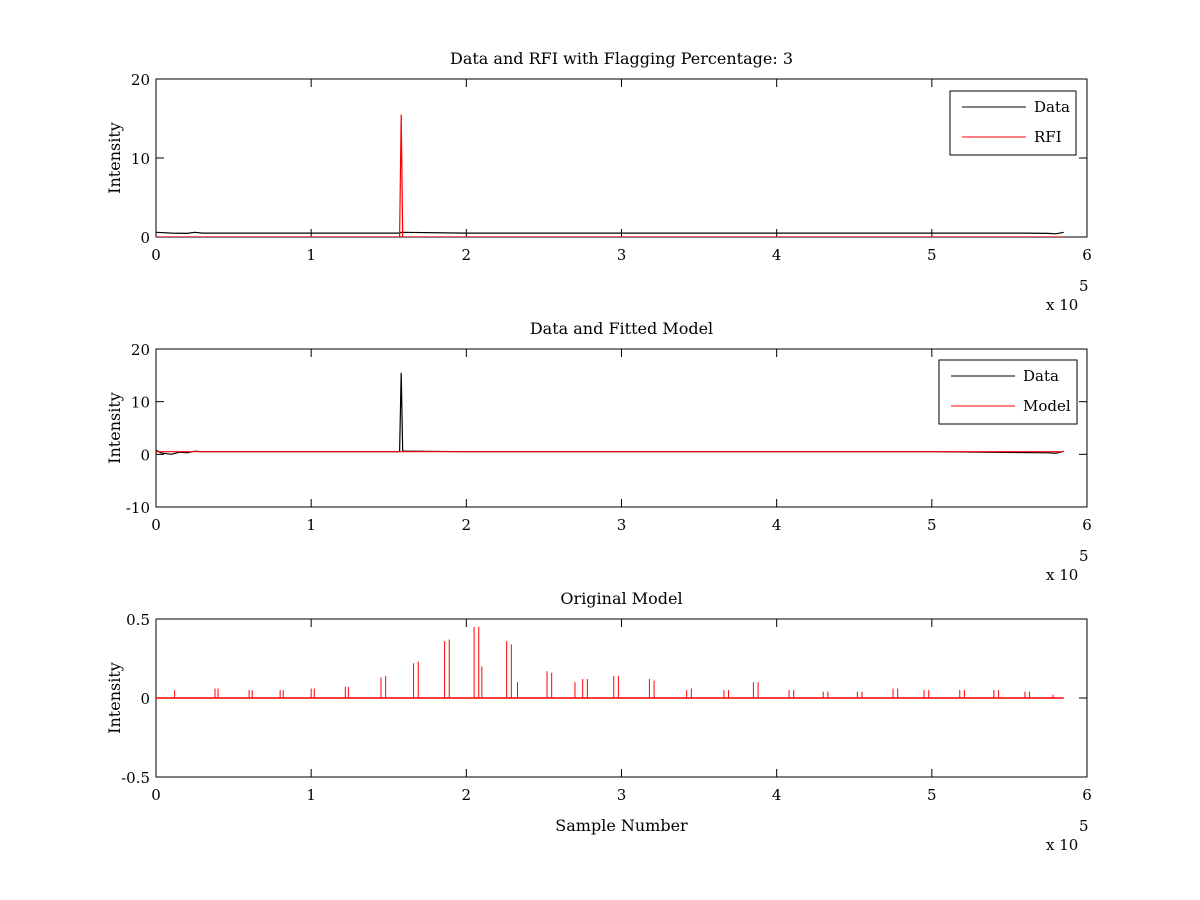  Describe the element at coordinates (621, 328) in the screenshot. I see `chart-title: Data and Fitted Model` at that location.